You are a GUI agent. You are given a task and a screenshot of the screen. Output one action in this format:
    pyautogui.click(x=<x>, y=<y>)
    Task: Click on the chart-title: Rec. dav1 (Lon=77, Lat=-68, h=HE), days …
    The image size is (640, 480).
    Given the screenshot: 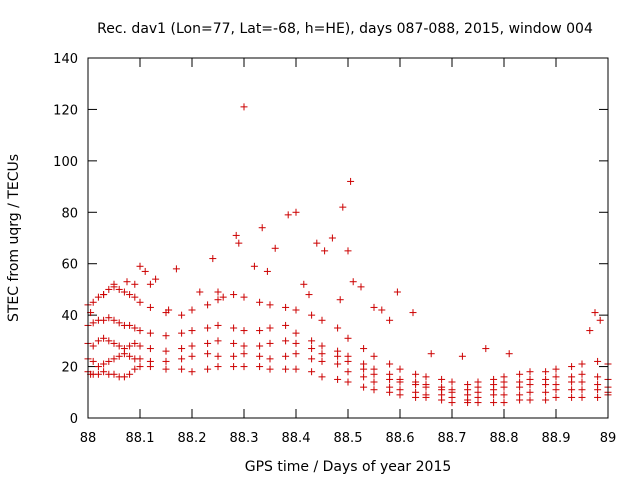 What is the action you would take?
    pyautogui.click(x=345, y=29)
    